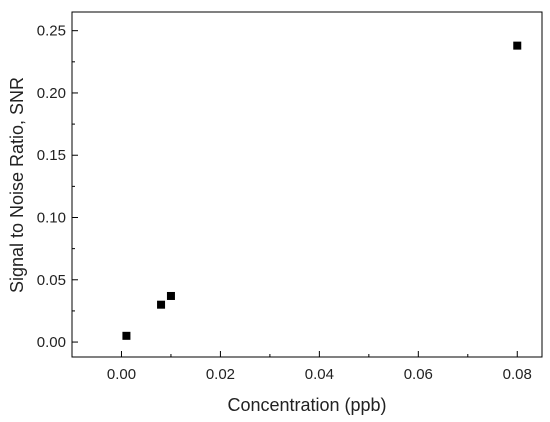 This screenshot has width=550, height=422. I want to click on x-axis-ticks: 0.00 0.02 0.04 0.06 0.08, so click(319, 367).